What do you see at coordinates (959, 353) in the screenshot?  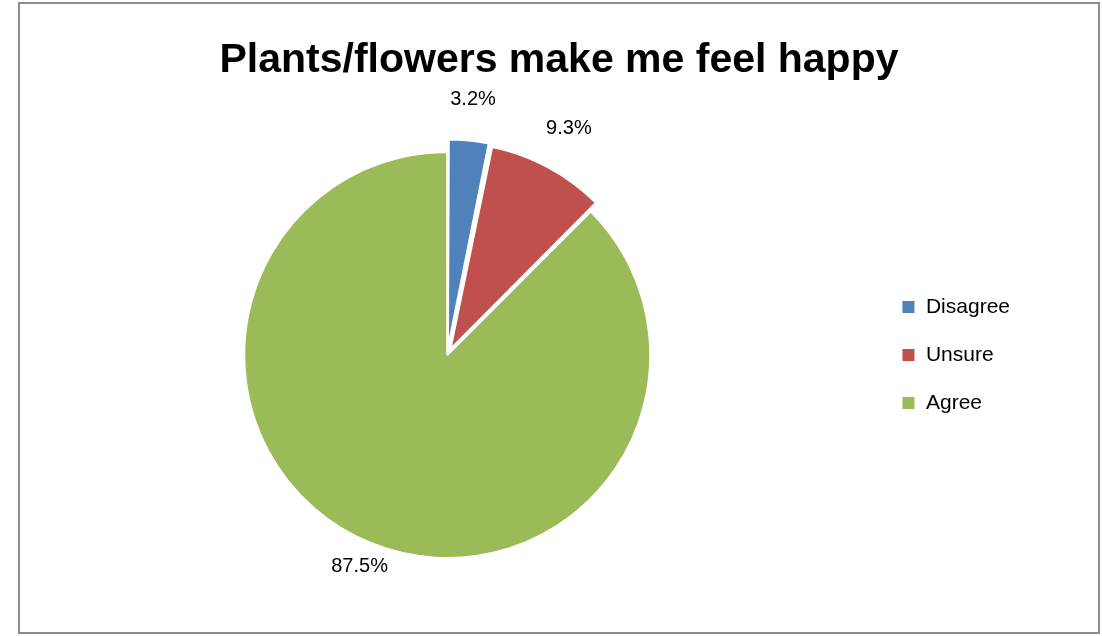 I see `legend-label: Unsure` at bounding box center [959, 353].